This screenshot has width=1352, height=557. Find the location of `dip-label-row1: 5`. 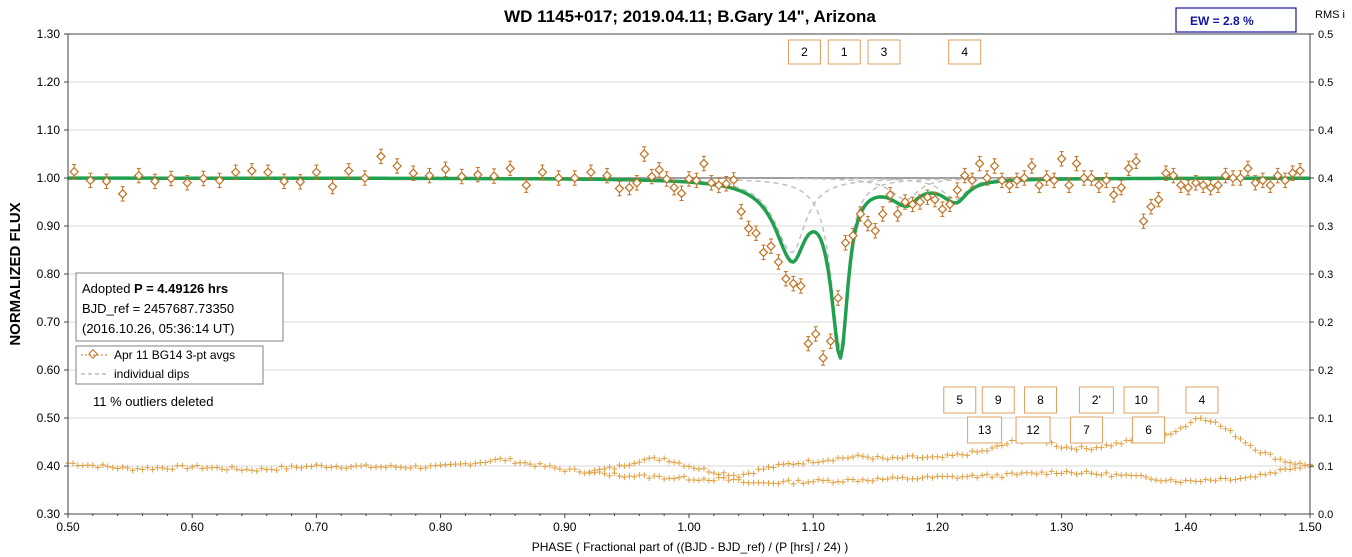

dip-label-row1: 5 is located at coordinates (959, 400).